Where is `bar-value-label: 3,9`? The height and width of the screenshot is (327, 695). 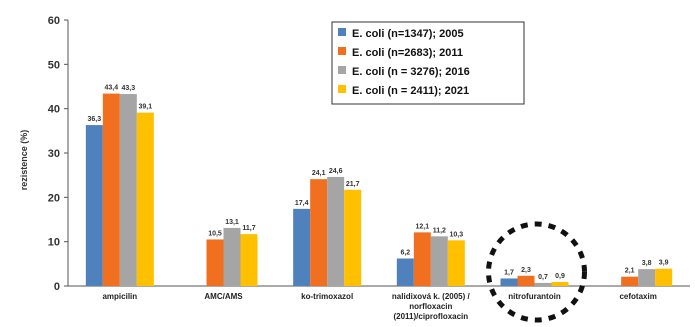 bar-value-label: 3,9 is located at coordinates (664, 263).